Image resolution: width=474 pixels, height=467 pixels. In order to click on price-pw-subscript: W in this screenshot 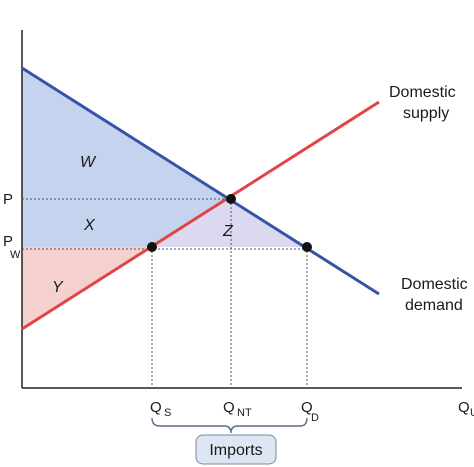, I will do `click(15, 255)`.